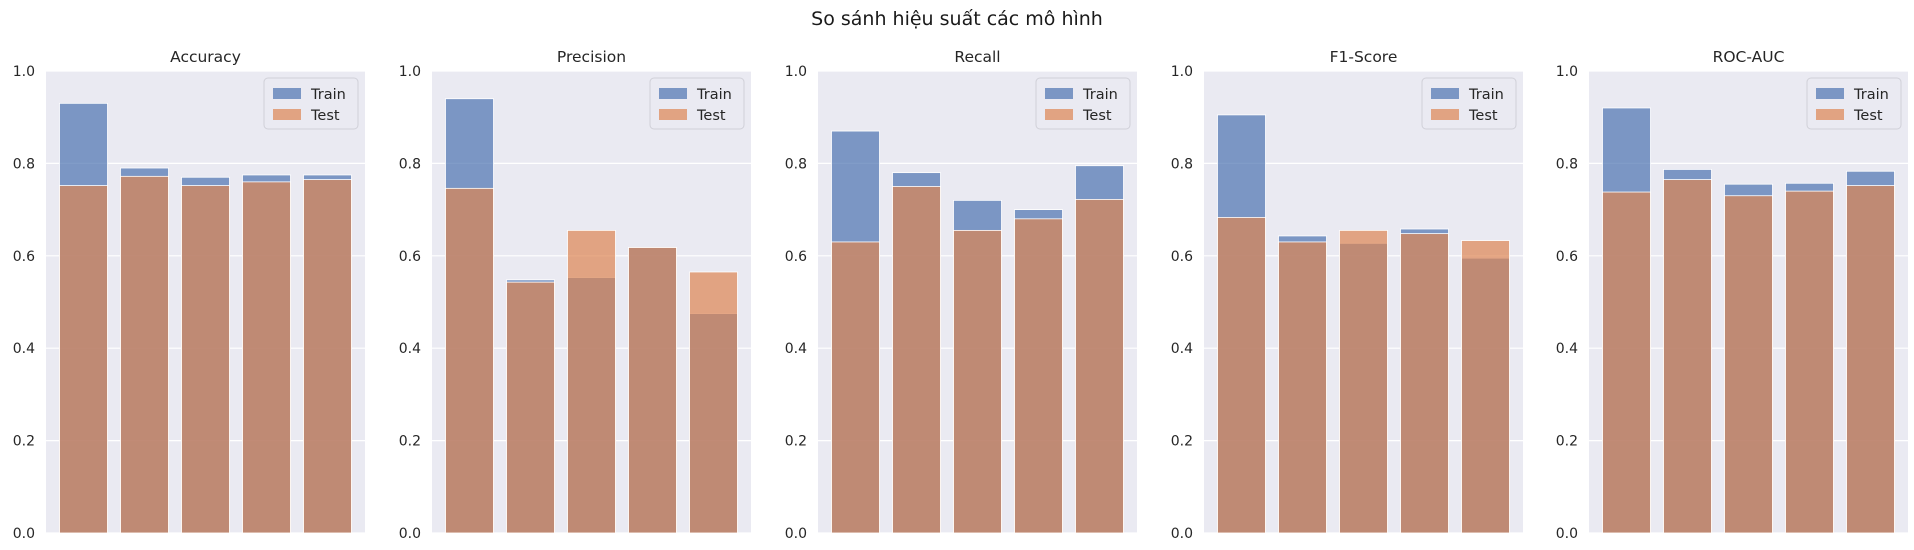  What do you see at coordinates (977, 57) in the screenshot?
I see `panel-title: Recall` at bounding box center [977, 57].